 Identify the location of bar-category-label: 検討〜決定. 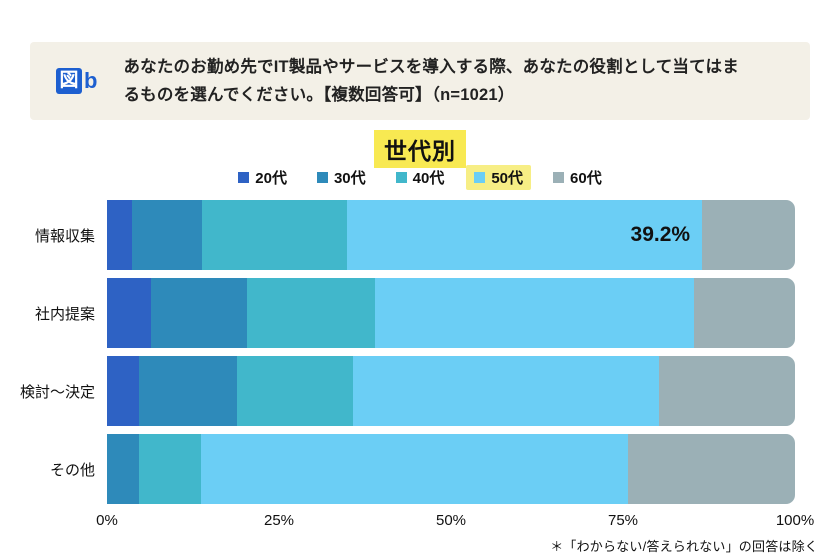
(57, 392).